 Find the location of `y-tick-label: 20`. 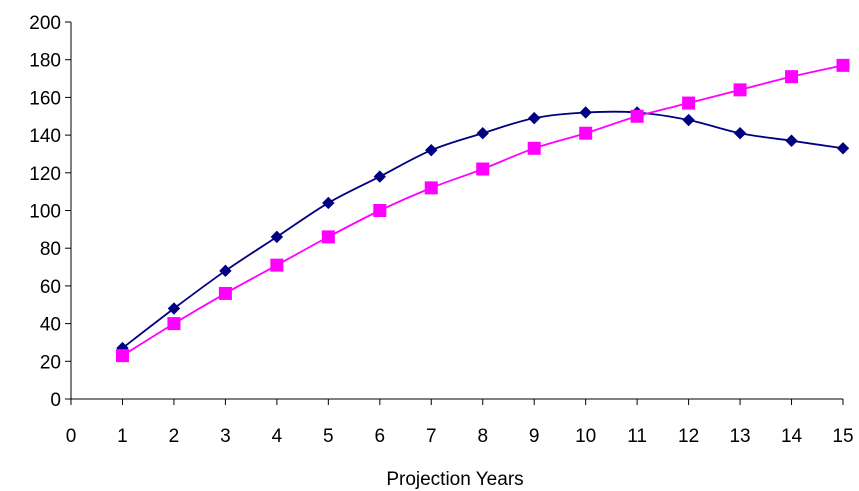

y-tick-label: 20 is located at coordinates (50, 362).